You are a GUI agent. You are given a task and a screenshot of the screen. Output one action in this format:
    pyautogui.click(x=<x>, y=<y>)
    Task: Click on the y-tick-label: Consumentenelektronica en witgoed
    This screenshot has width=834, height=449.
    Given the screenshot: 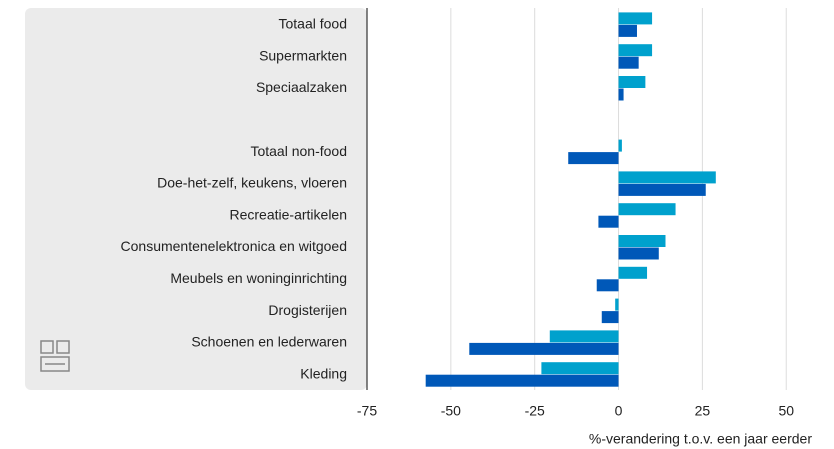 What is the action you would take?
    pyautogui.click(x=234, y=246)
    